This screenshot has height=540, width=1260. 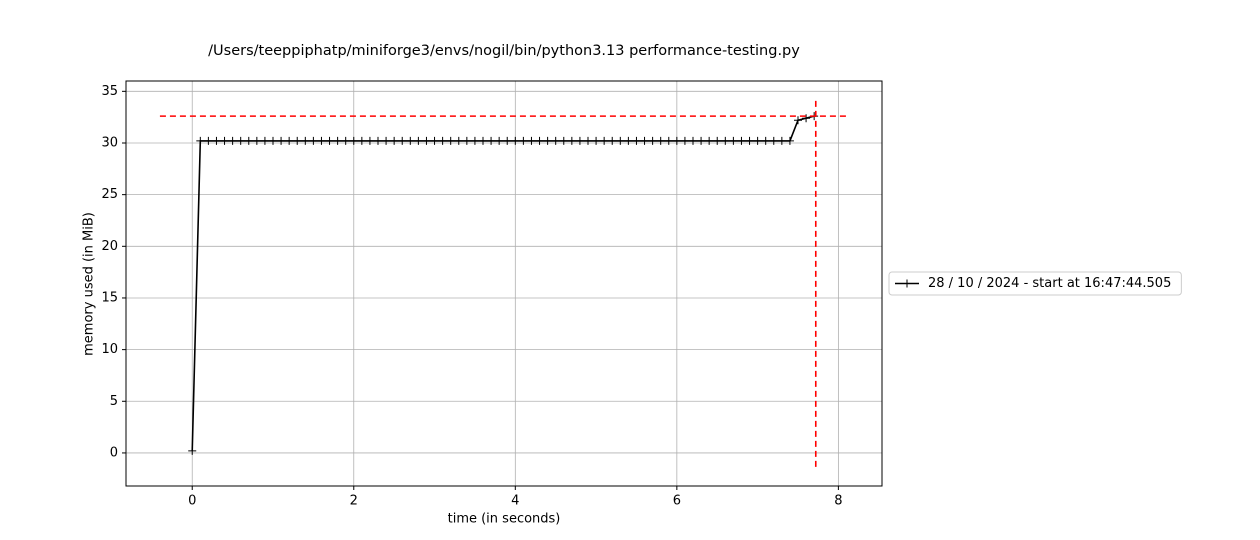 I want to click on y-tick-label: 0, so click(x=114, y=452).